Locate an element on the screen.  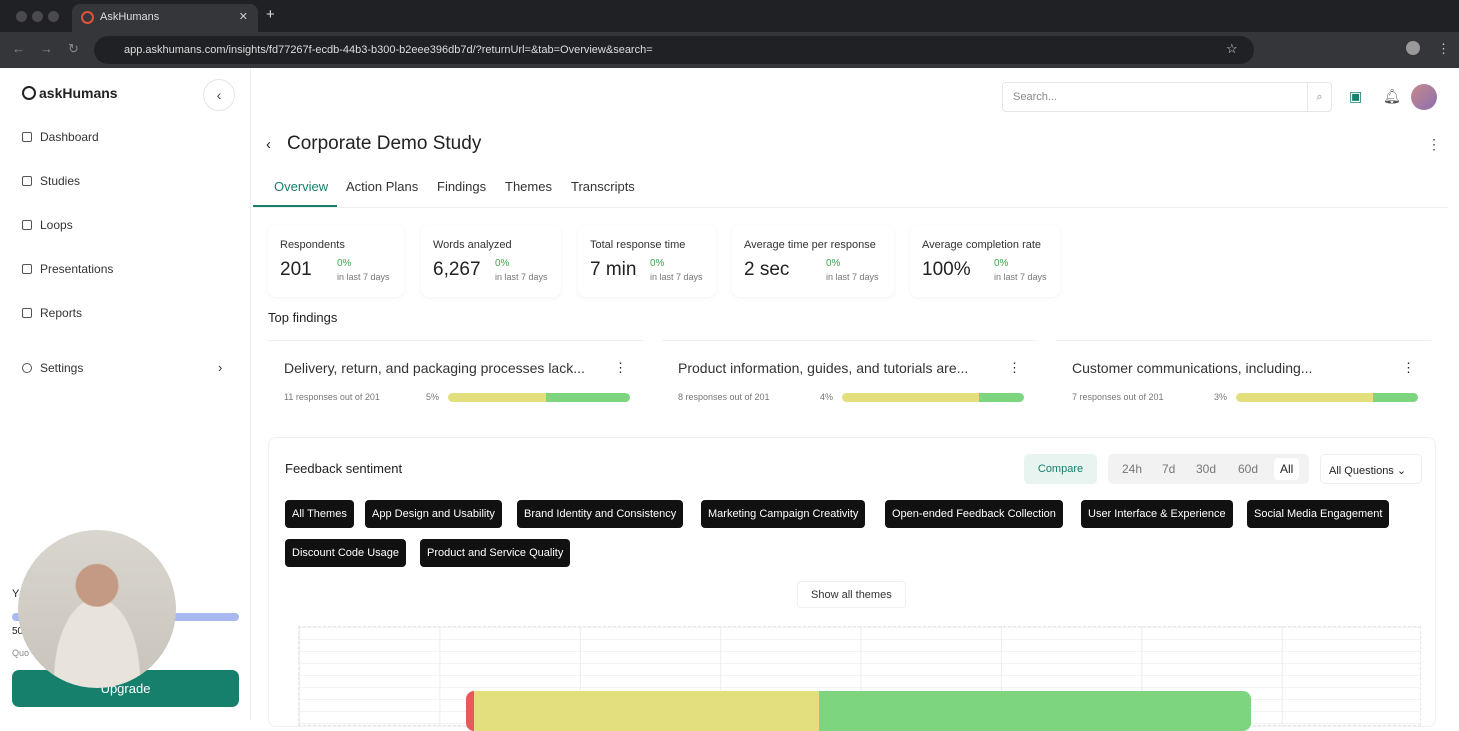
theme-chip: Brand Identity and Consistency is located at coordinates (600, 514).